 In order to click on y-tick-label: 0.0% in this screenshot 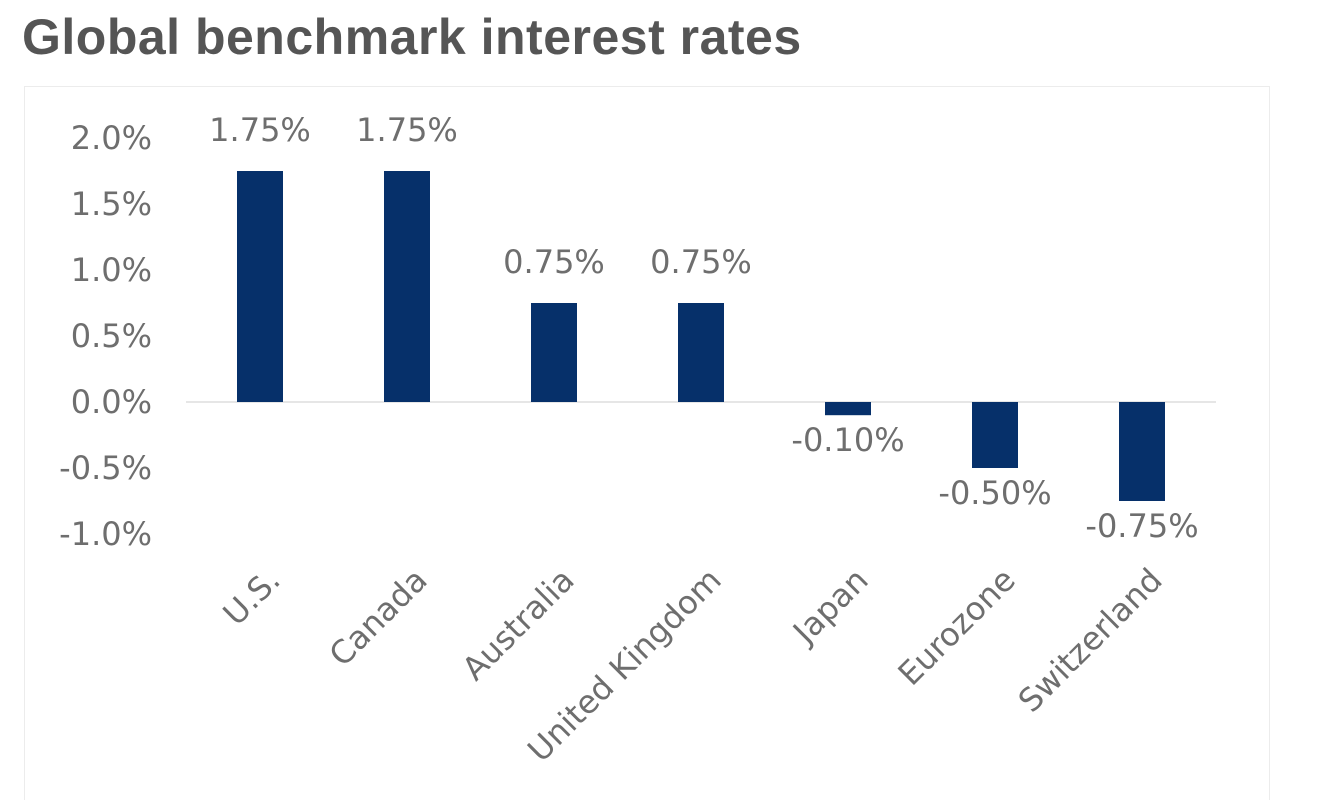, I will do `click(111, 402)`.